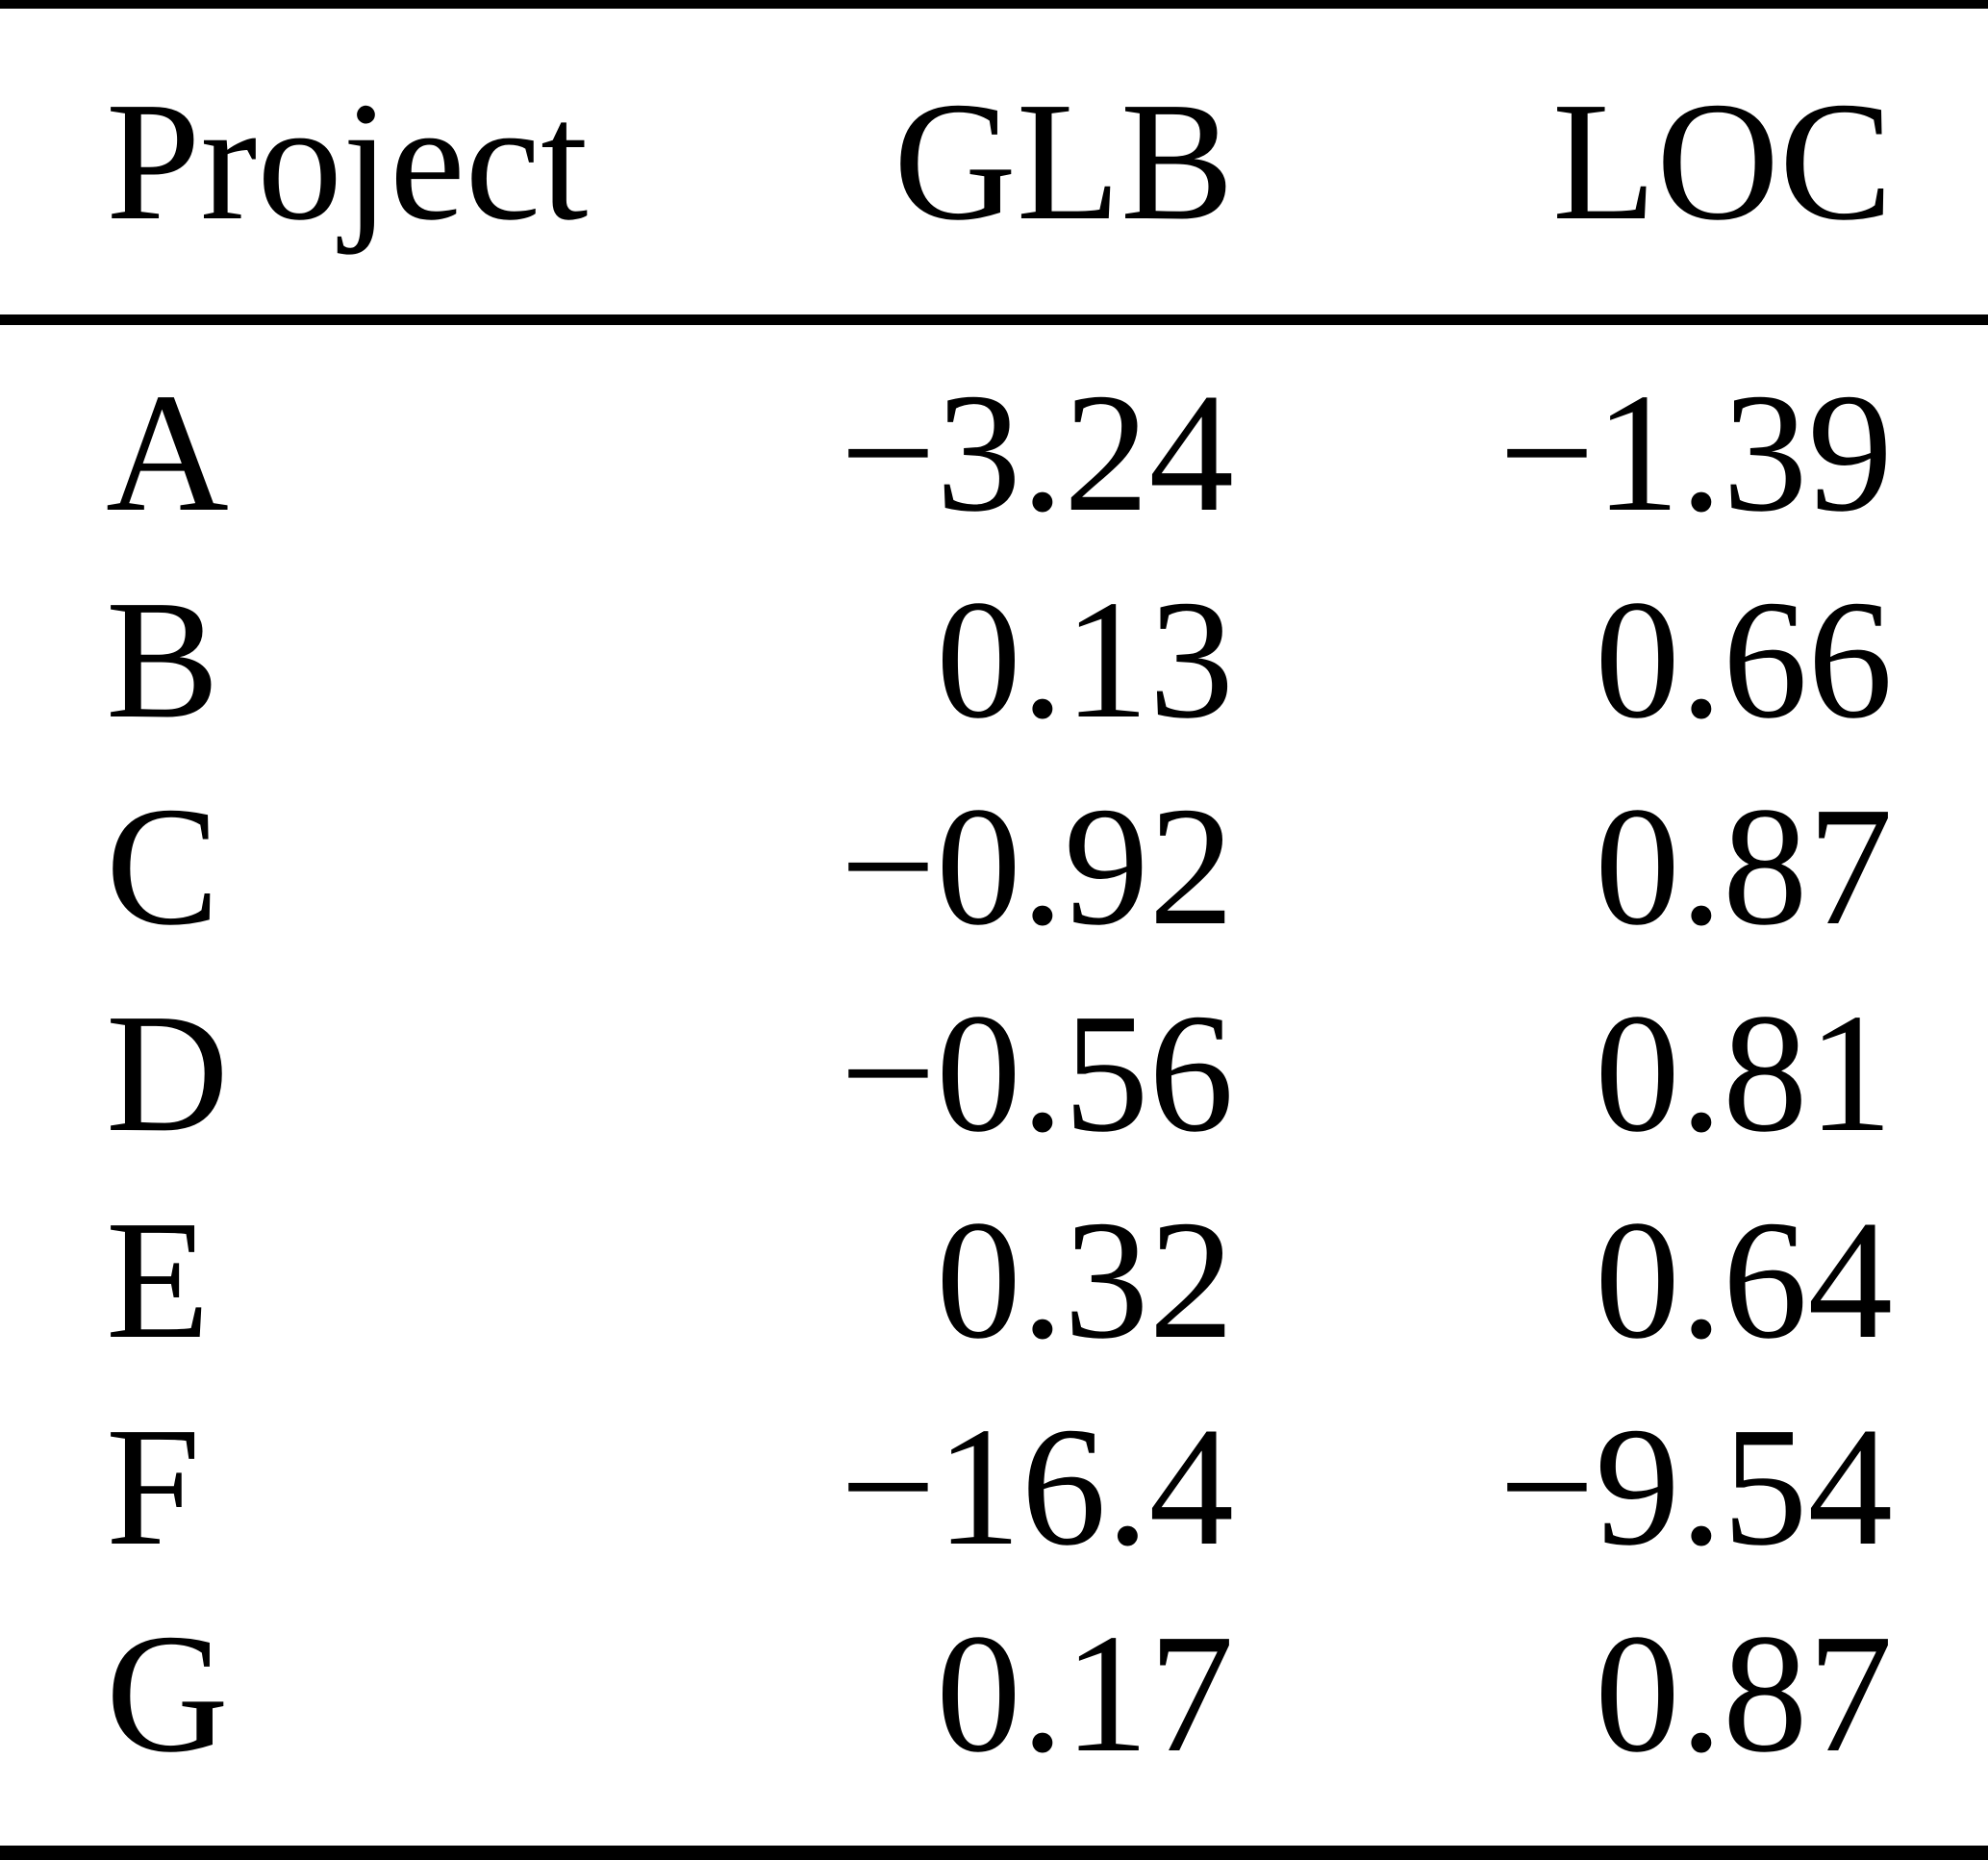 The image size is (1988, 1860). Describe the element at coordinates (994, 1853) in the screenshot. I see `bottom-rule` at that location.